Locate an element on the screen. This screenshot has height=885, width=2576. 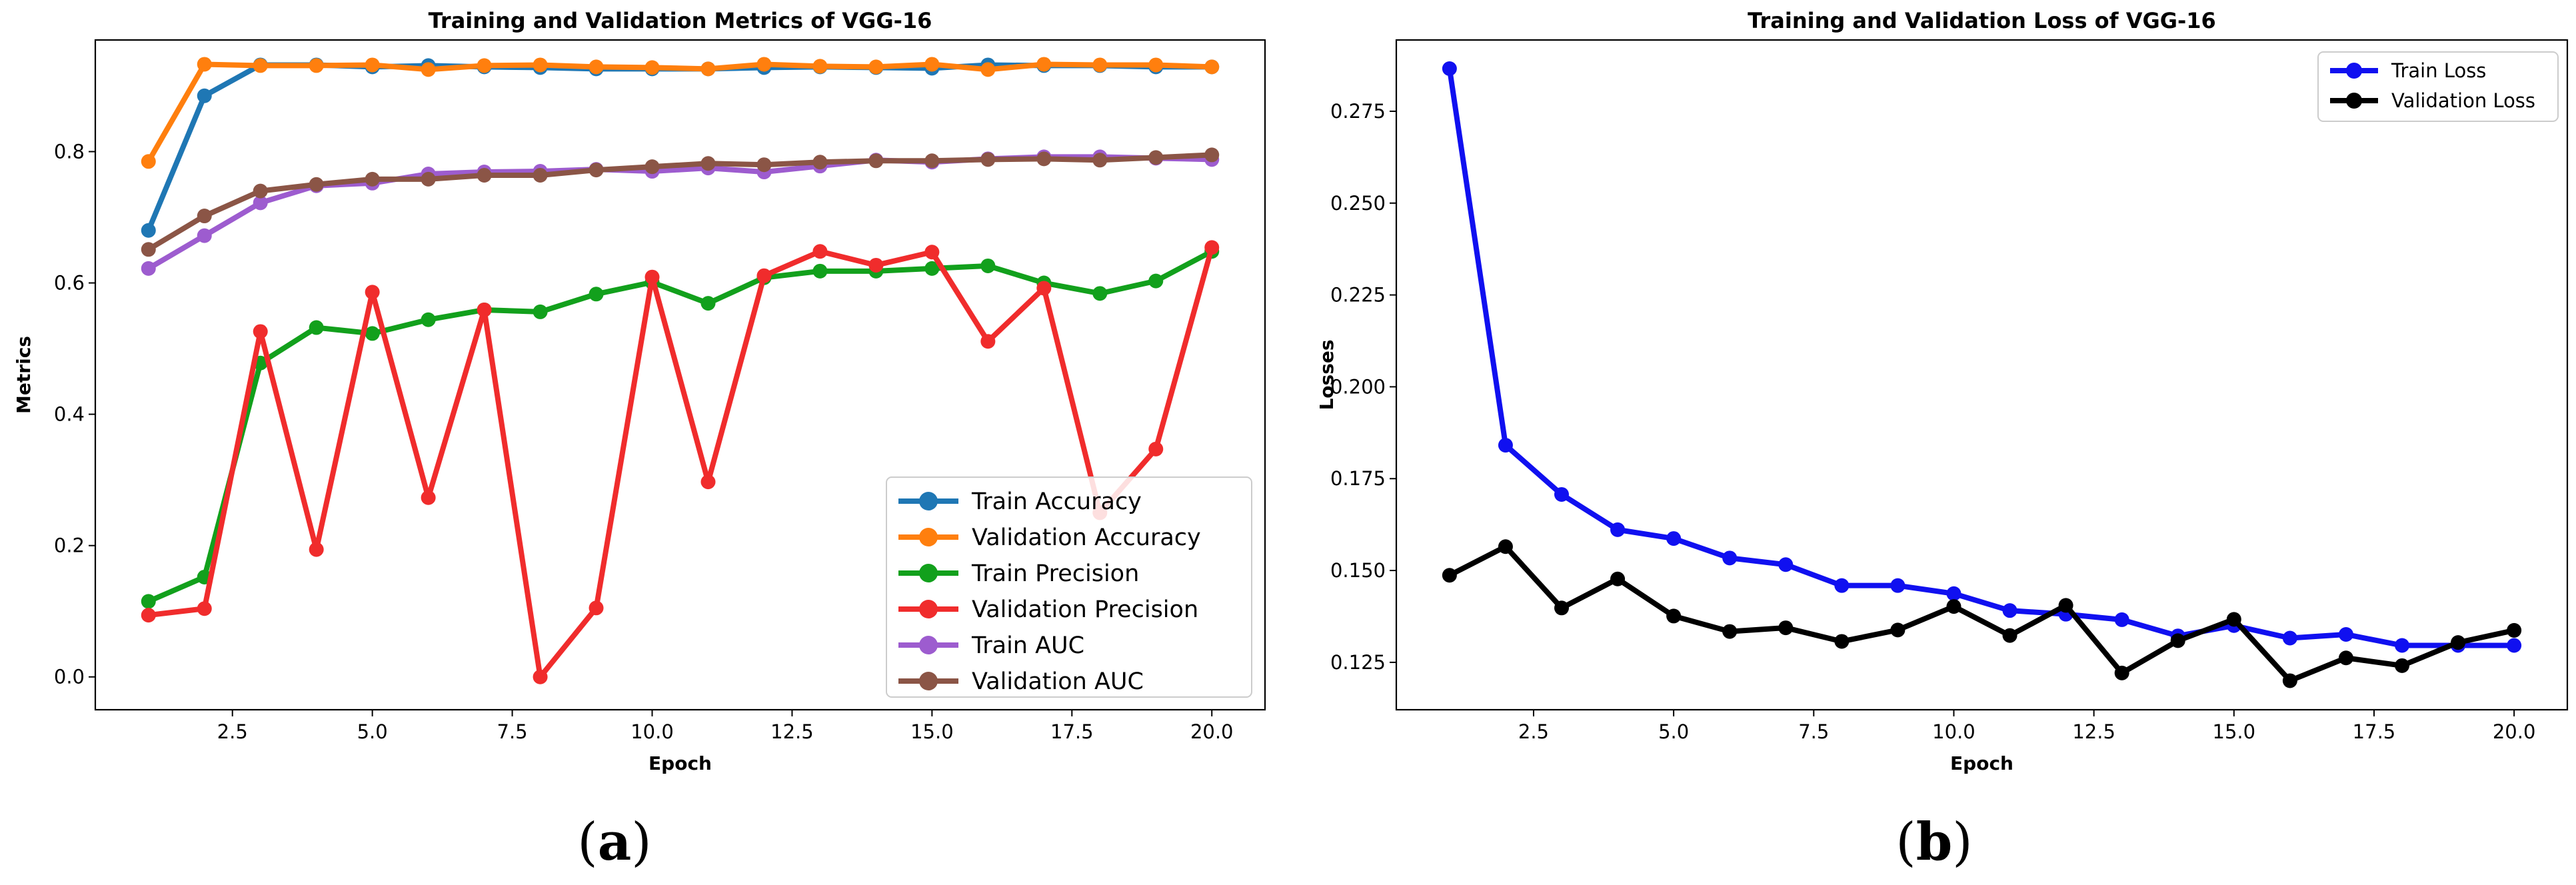
y-tick-label: 0.200 is located at coordinates (1358, 386).